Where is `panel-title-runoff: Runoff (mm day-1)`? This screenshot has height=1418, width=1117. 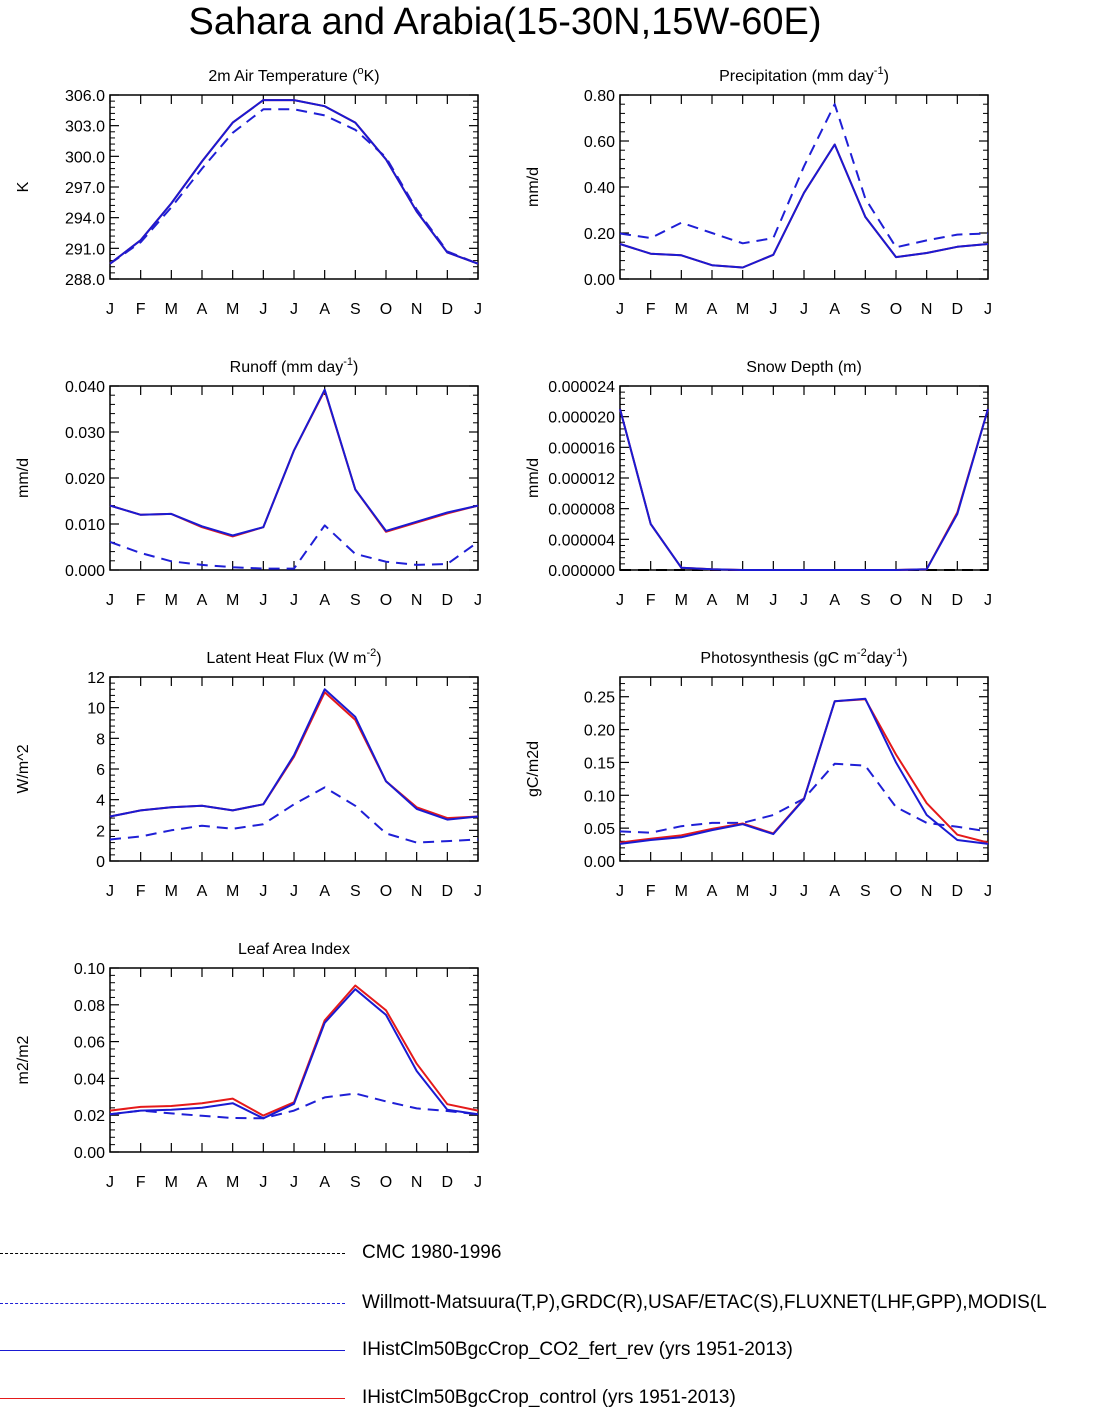 panel-title-runoff: Runoff (mm day-1) is located at coordinates (294, 366).